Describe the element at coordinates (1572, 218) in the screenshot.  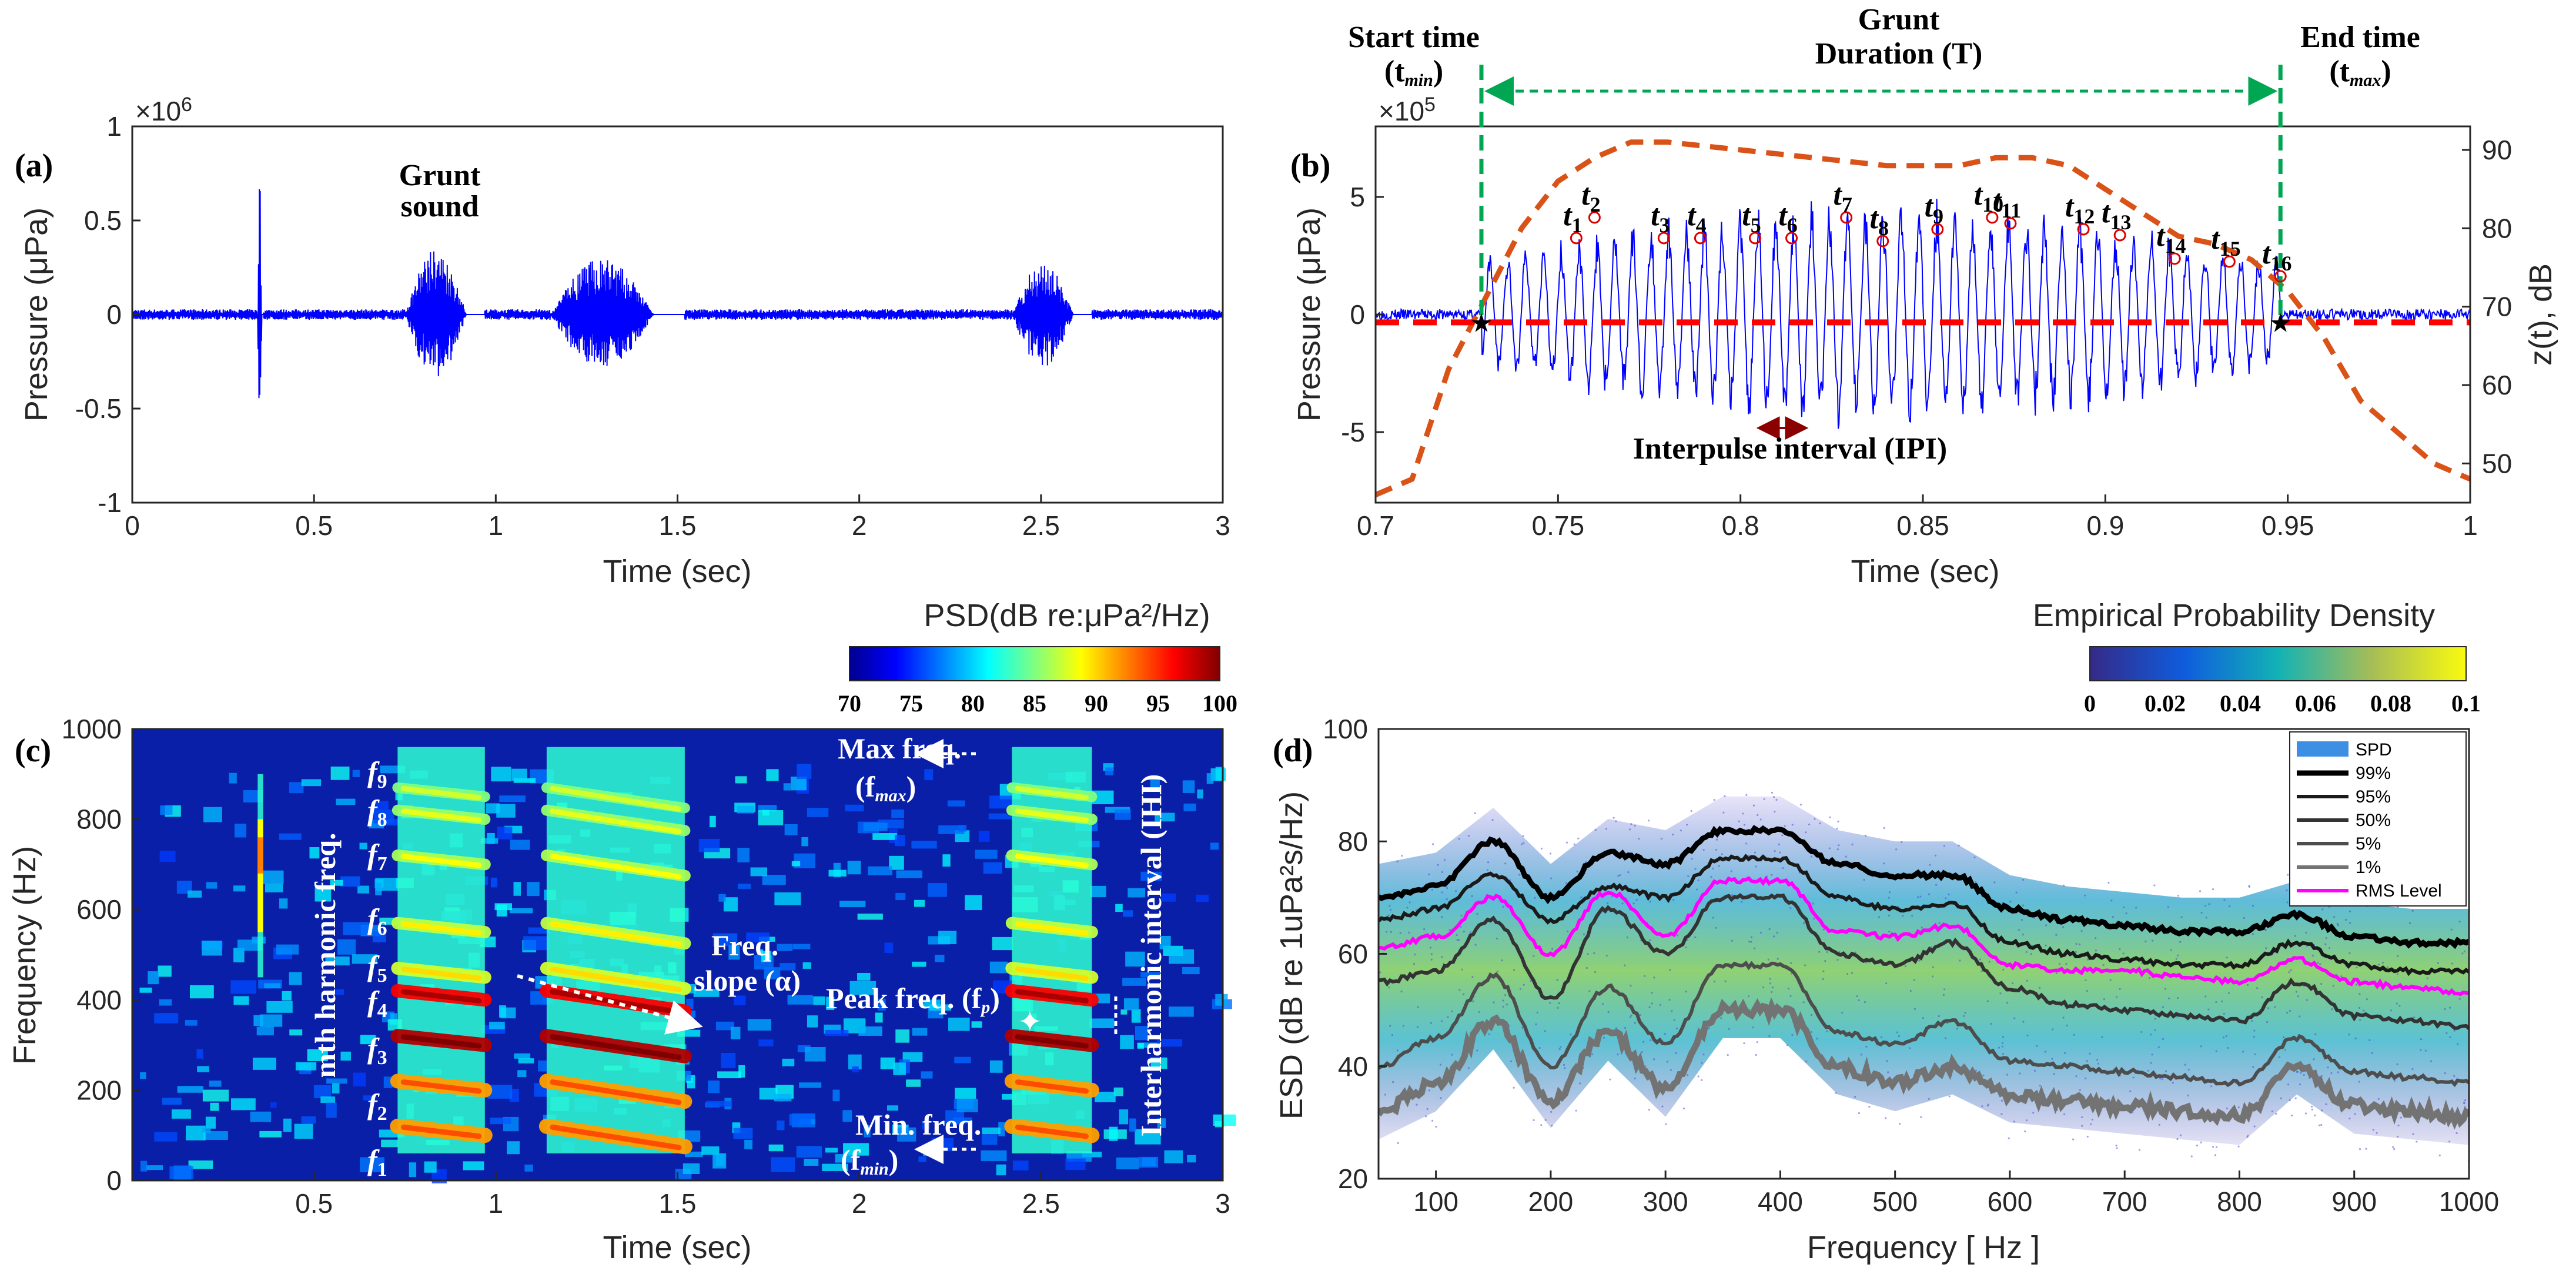
I see `pulse-label: t1` at that location.